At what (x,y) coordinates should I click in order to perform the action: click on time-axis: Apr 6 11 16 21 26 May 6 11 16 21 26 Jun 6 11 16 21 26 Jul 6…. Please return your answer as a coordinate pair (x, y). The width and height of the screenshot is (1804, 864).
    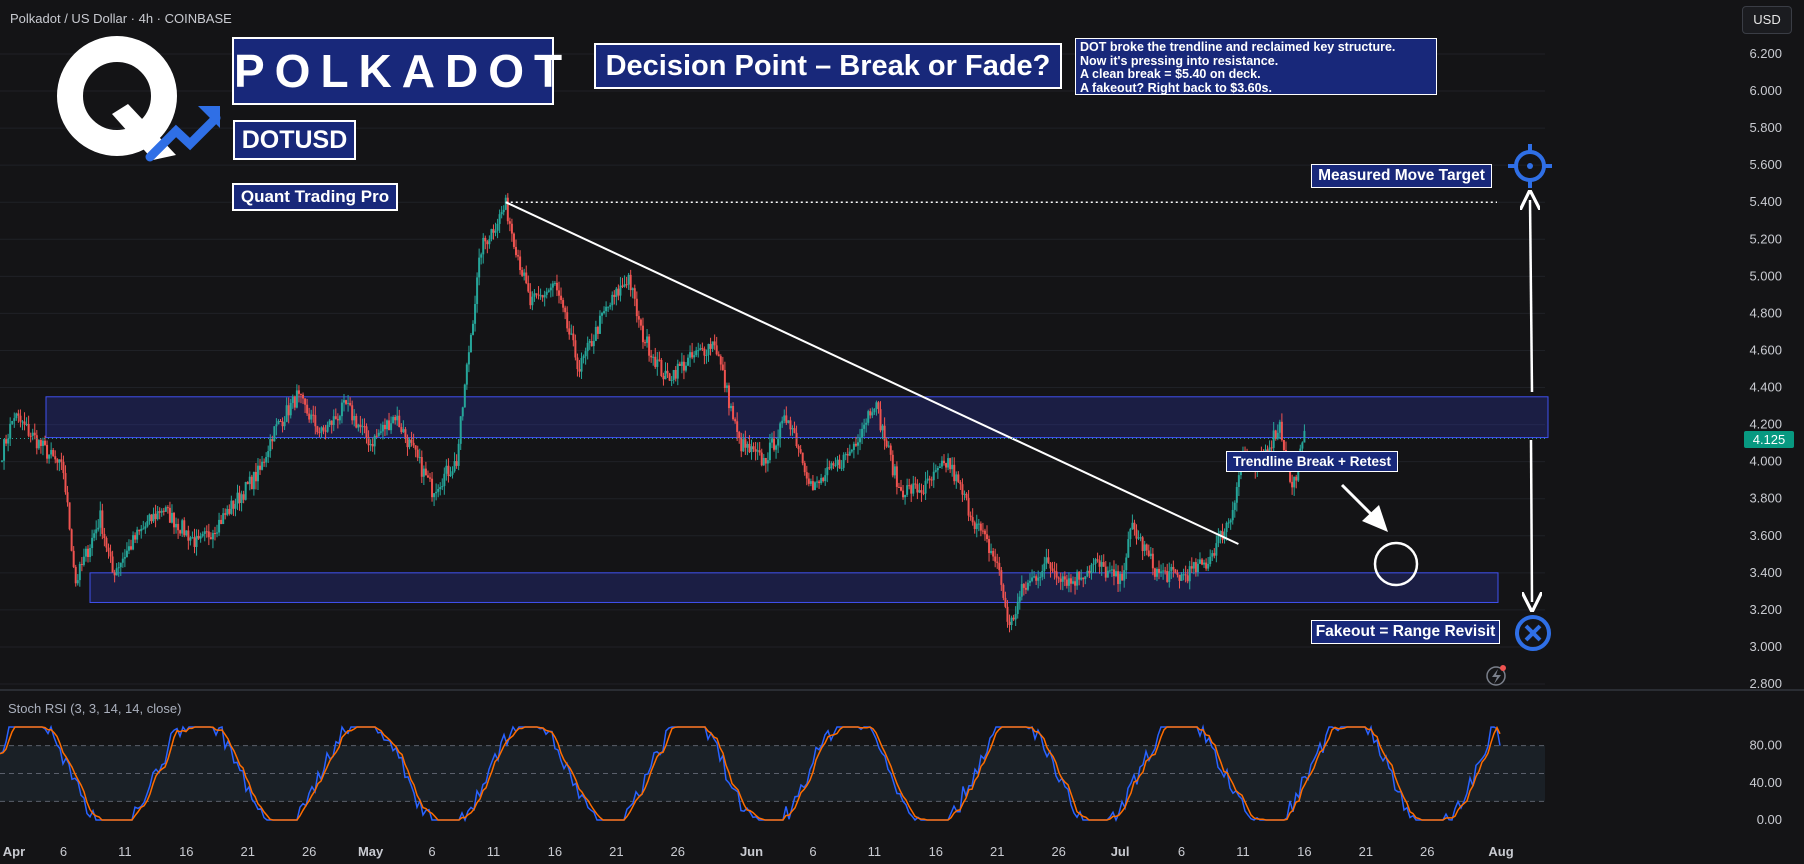
    Looking at the image, I should click on (758, 851).